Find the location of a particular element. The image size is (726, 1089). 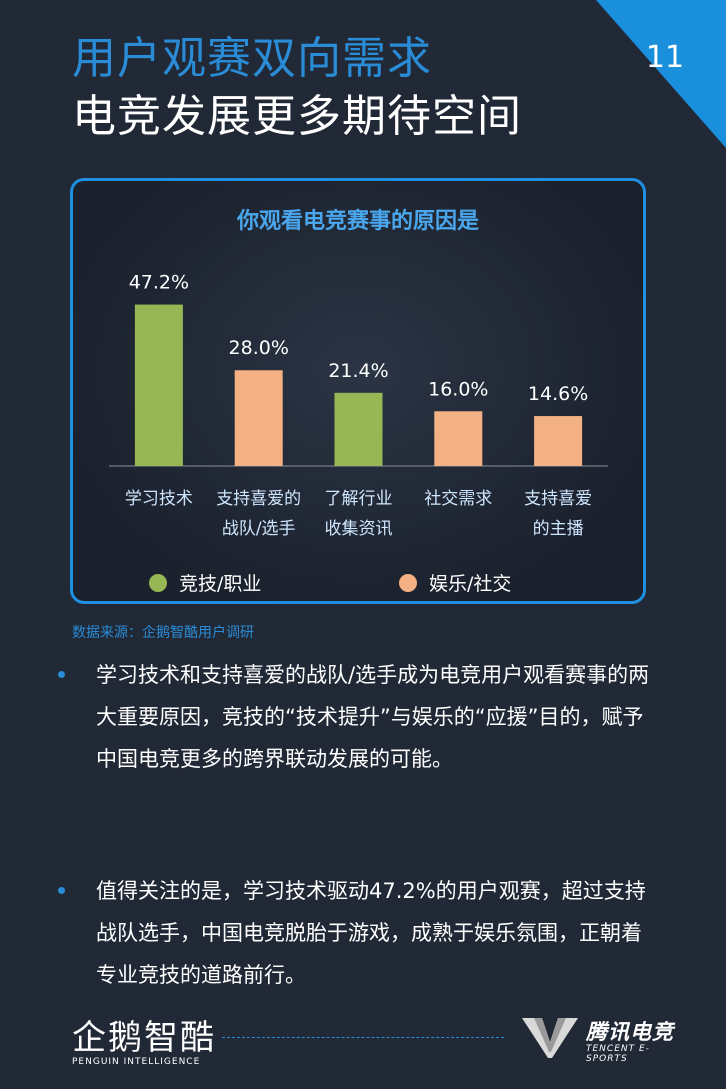

bar-value-label-1: 47.2% is located at coordinates (159, 283).